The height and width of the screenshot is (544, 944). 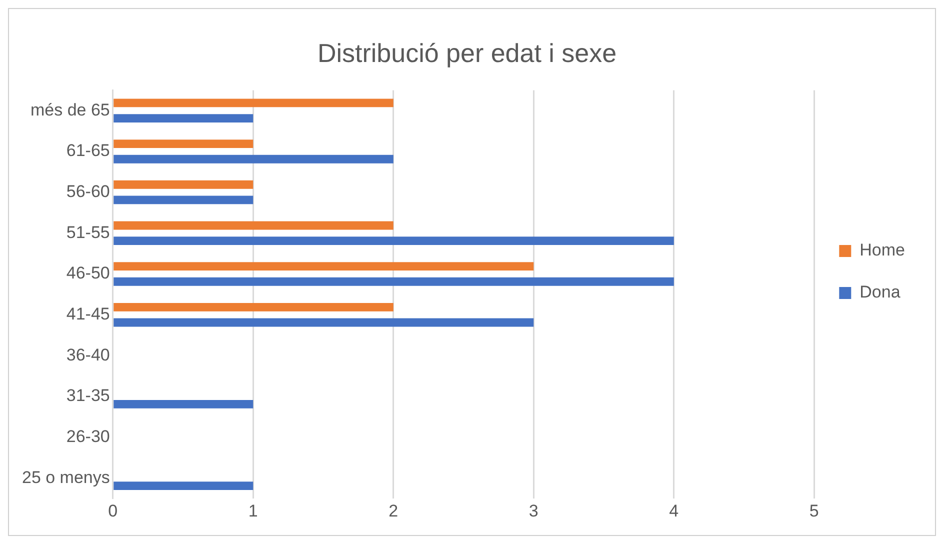 What do you see at coordinates (814, 510) in the screenshot?
I see `x-tick-label: 5` at bounding box center [814, 510].